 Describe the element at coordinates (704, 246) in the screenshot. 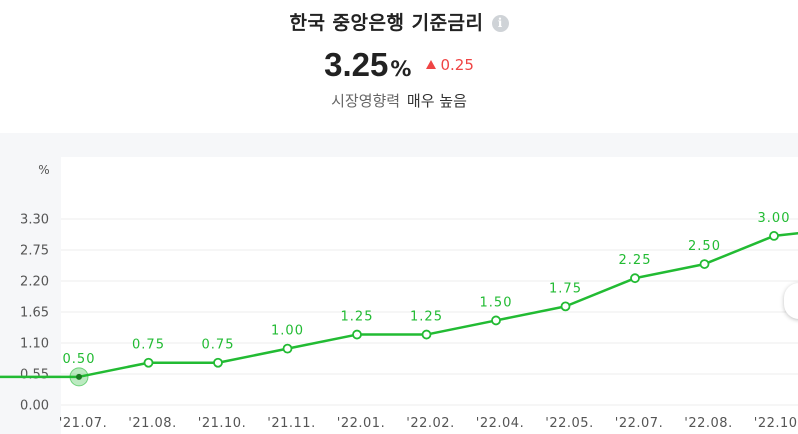

I see `data-label: 2.50` at that location.